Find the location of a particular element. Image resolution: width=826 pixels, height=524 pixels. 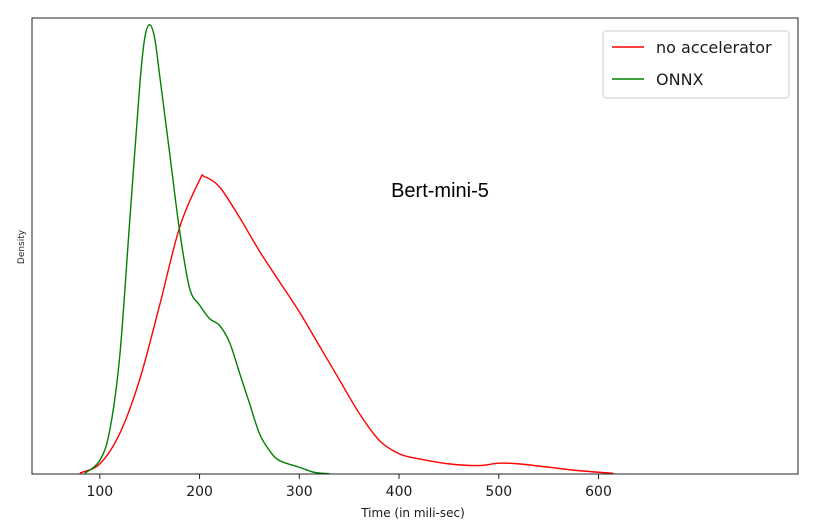

x-tick-label: 500 is located at coordinates (498, 492).